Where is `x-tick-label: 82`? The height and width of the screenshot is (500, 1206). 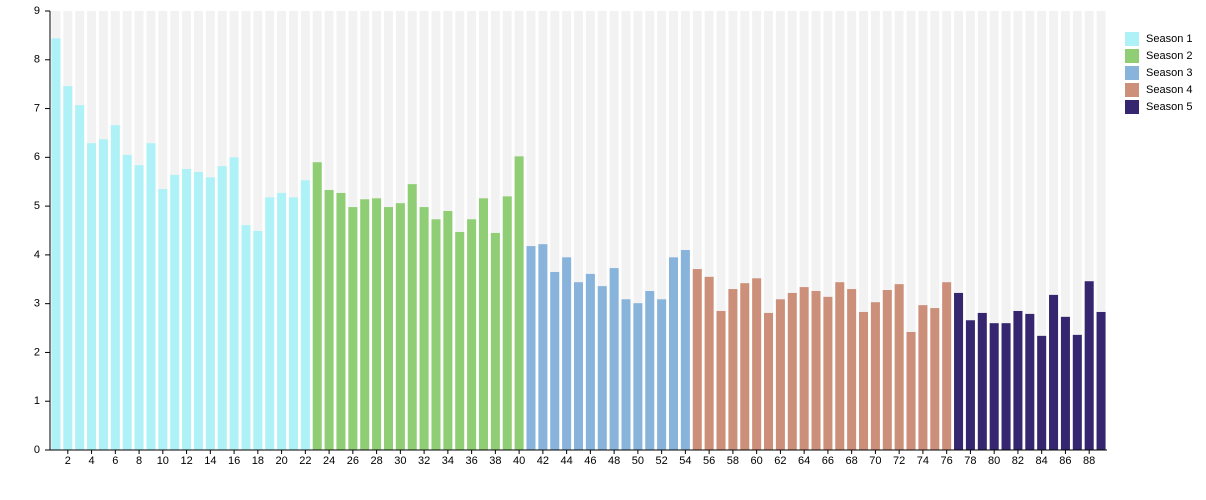
x-tick-label: 82 is located at coordinates (1018, 461).